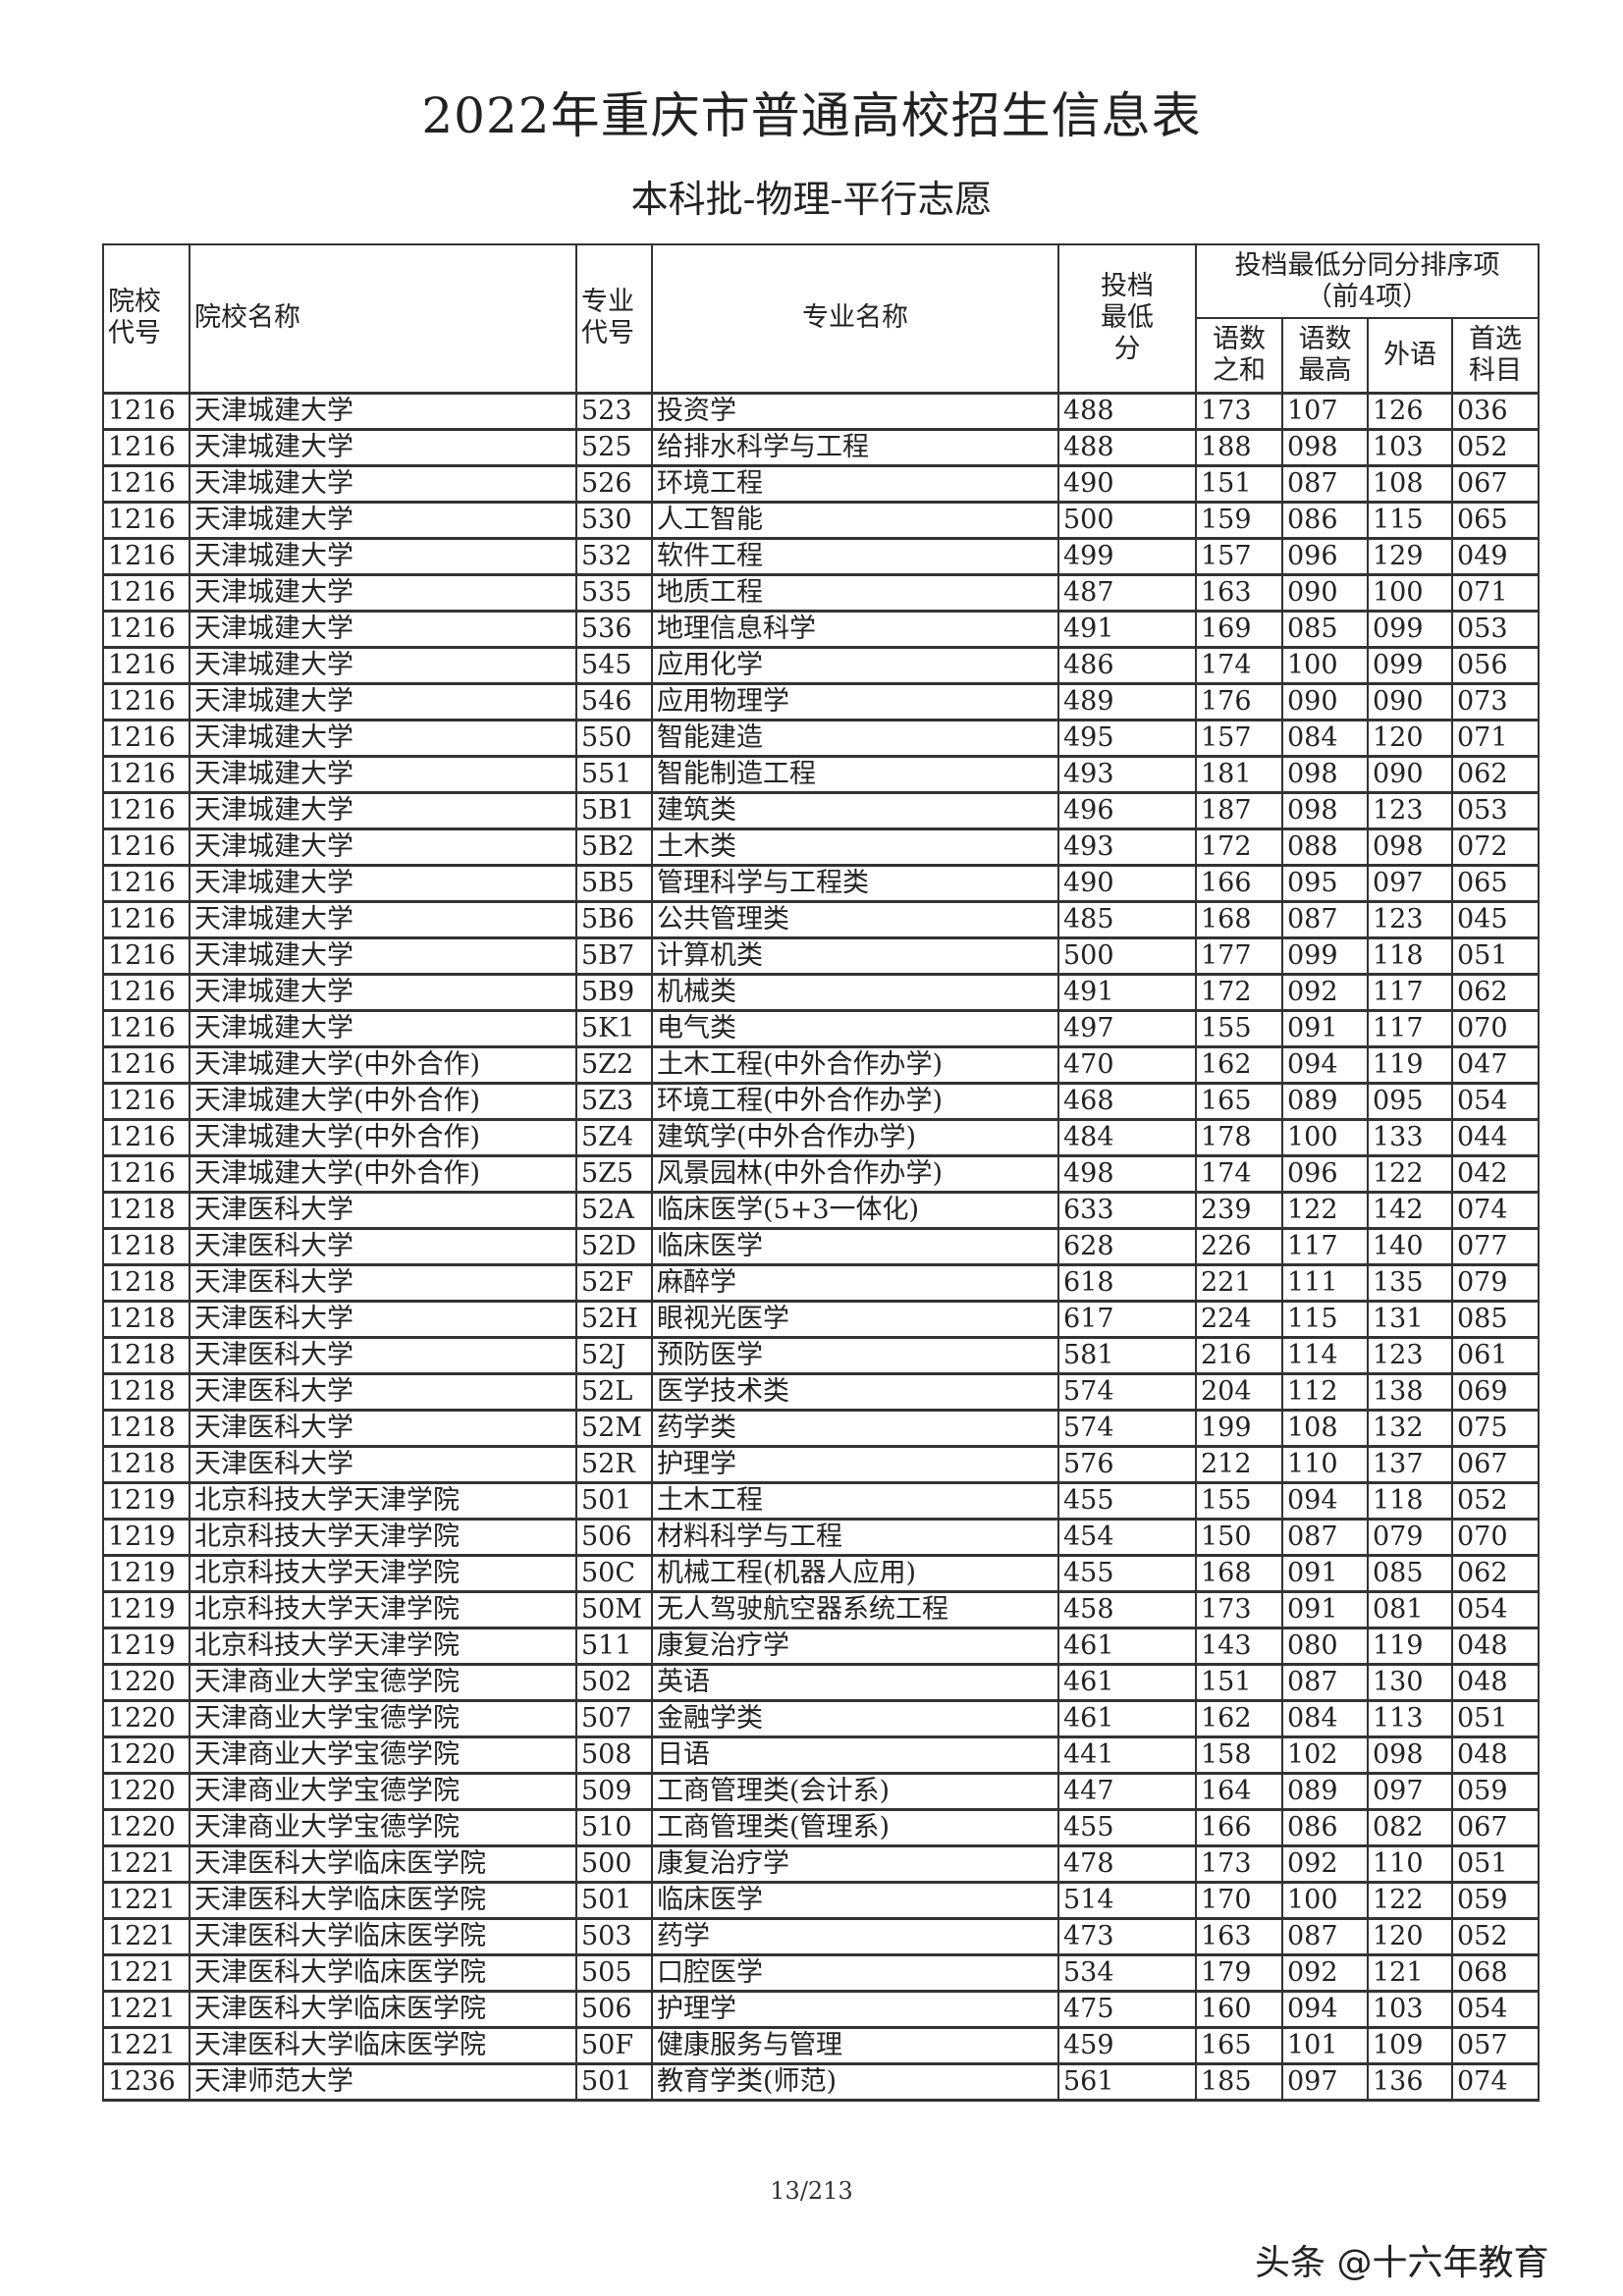 This screenshot has height=2296, width=1623. What do you see at coordinates (821, 1319) in the screenshot?
I see `table-row: 1218 天津医科大学 52H 眼视光医学 617 224 115 131 085` at bounding box center [821, 1319].